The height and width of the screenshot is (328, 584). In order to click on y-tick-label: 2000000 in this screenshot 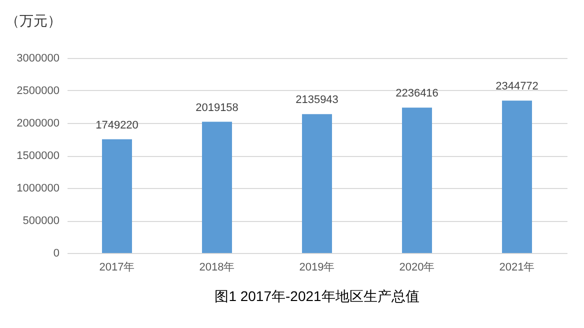, I will do `click(38, 124)`.